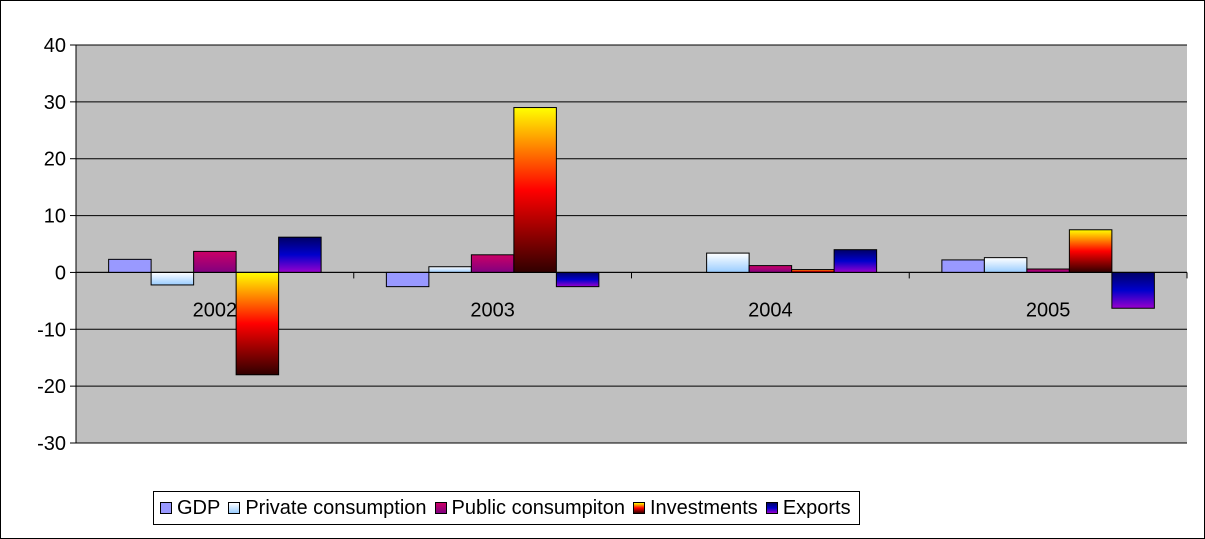 The height and width of the screenshot is (539, 1205). Describe the element at coordinates (535, 190) in the screenshot. I see `bar-investments-2003` at that location.